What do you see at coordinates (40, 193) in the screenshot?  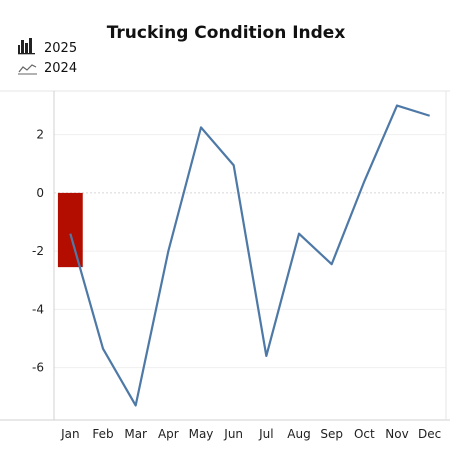 I see `y-tick-label: 0` at bounding box center [40, 193].